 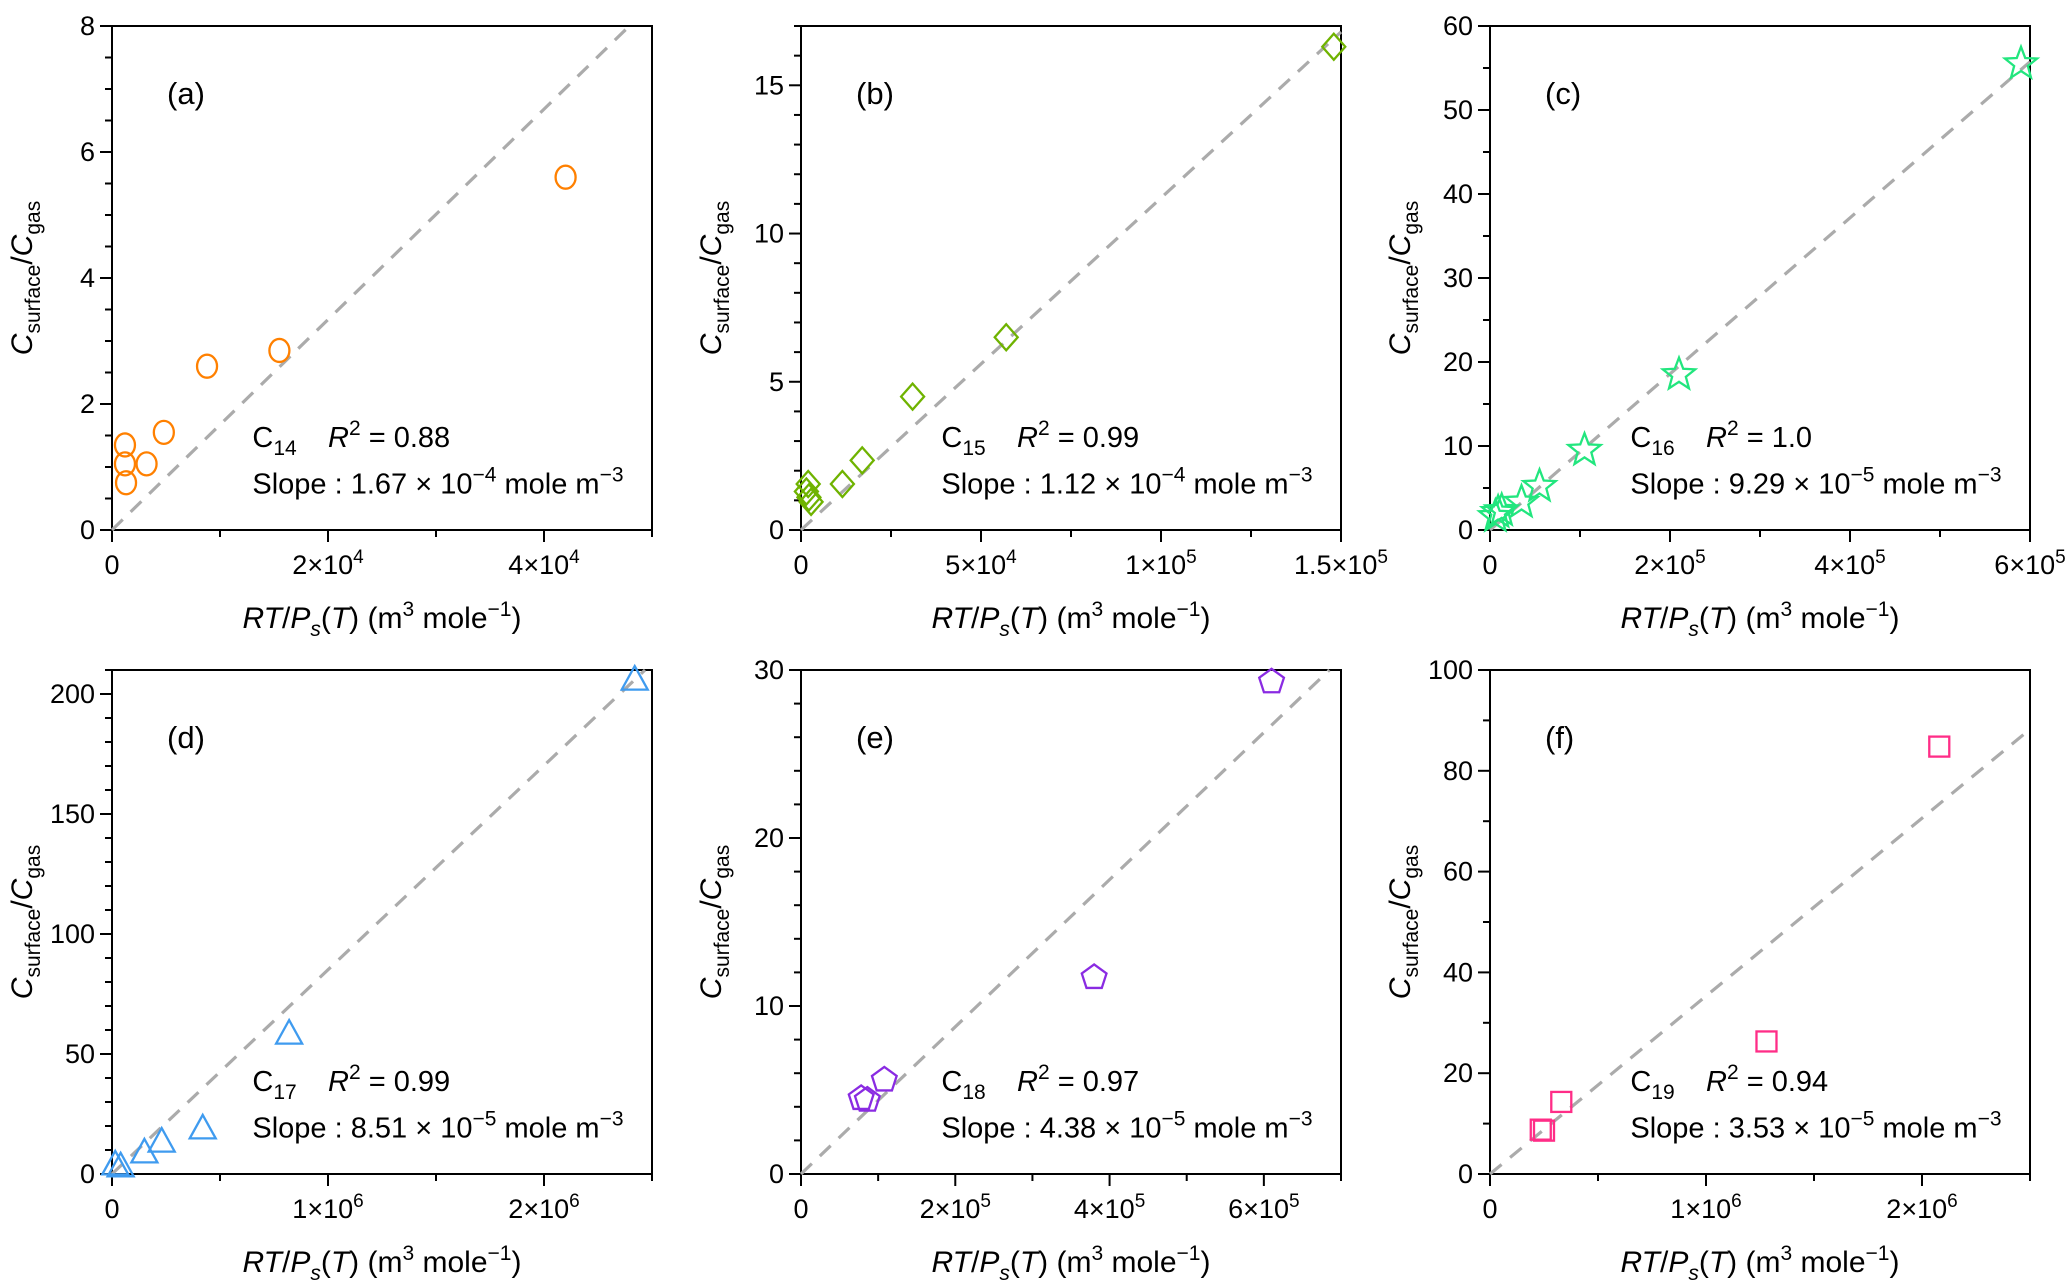 What do you see at coordinates (1921, 1207) in the screenshot?
I see `x-tick-label: 2×10⁶` at bounding box center [1921, 1207].